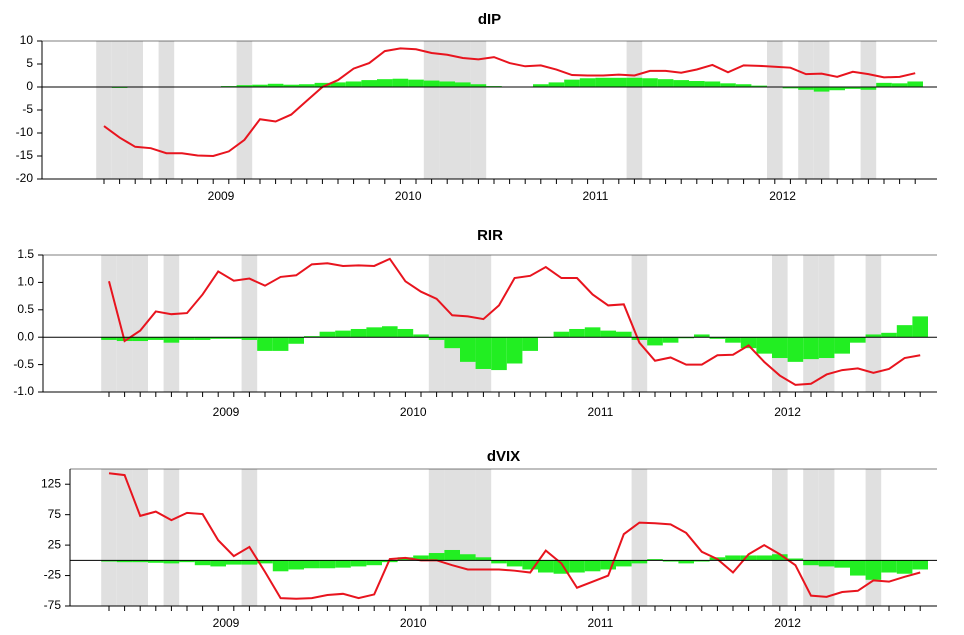 The image size is (964, 635). What do you see at coordinates (51, 483) in the screenshot?
I see `y-tick-label: 125` at bounding box center [51, 483].